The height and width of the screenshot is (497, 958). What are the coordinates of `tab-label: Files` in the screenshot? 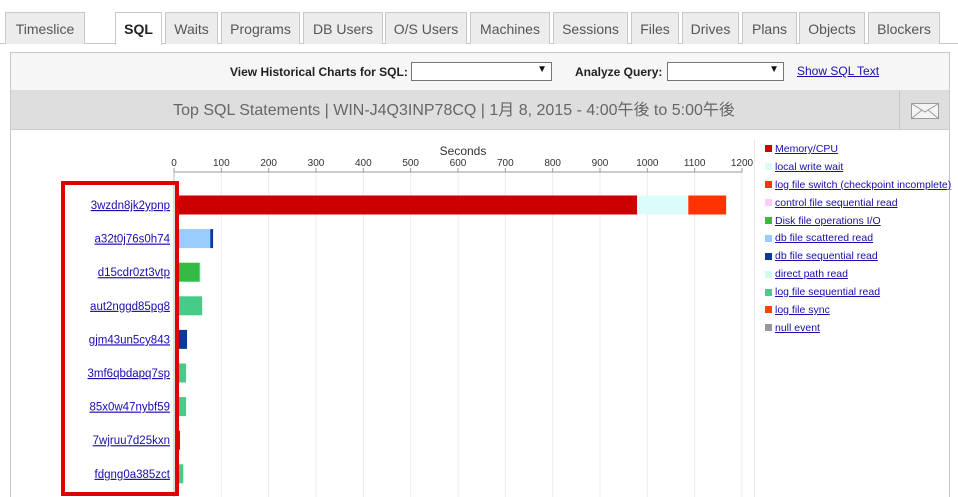 It's located at (655, 28).